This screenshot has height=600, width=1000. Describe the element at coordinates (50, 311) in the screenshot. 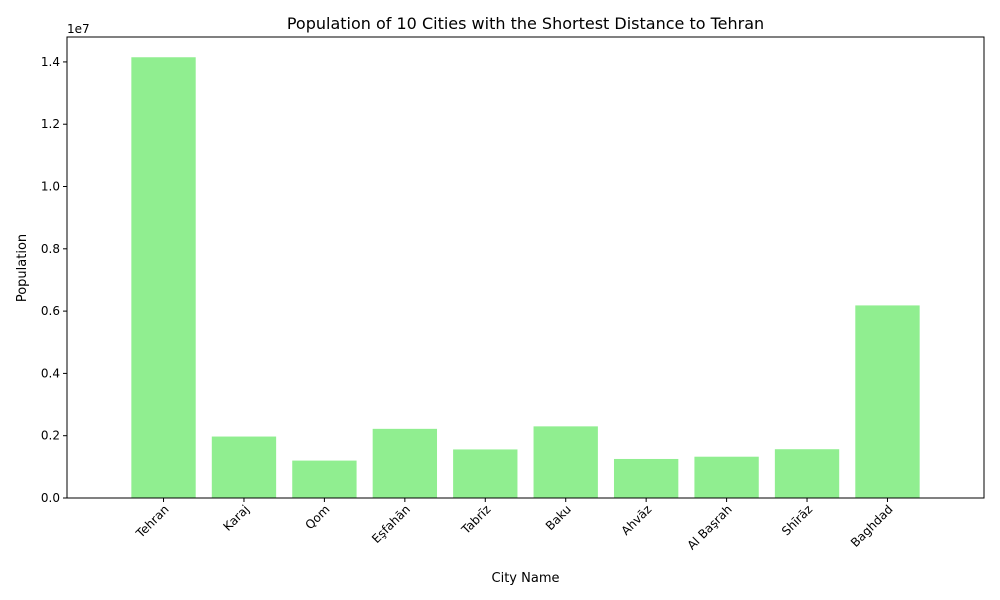

I see `y-tick-label-3: 0.6` at that location.